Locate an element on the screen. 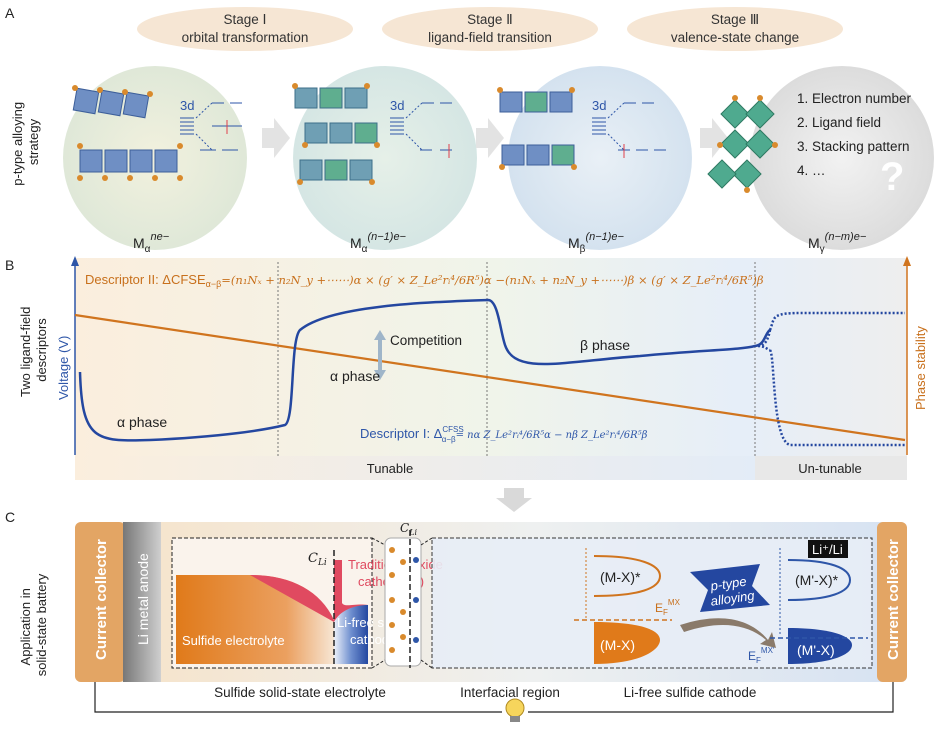 The height and width of the screenshot is (730, 934). competition-arrow-icon is located at coordinates (380, 355).